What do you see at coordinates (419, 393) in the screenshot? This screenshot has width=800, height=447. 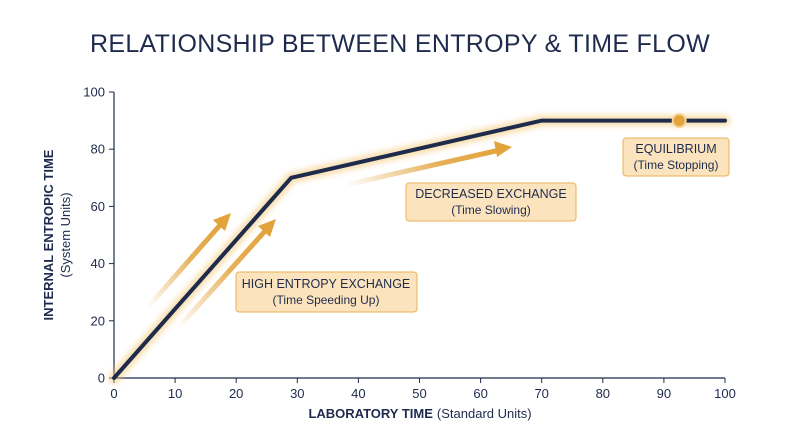 I see `x-tick-label: 50` at bounding box center [419, 393].